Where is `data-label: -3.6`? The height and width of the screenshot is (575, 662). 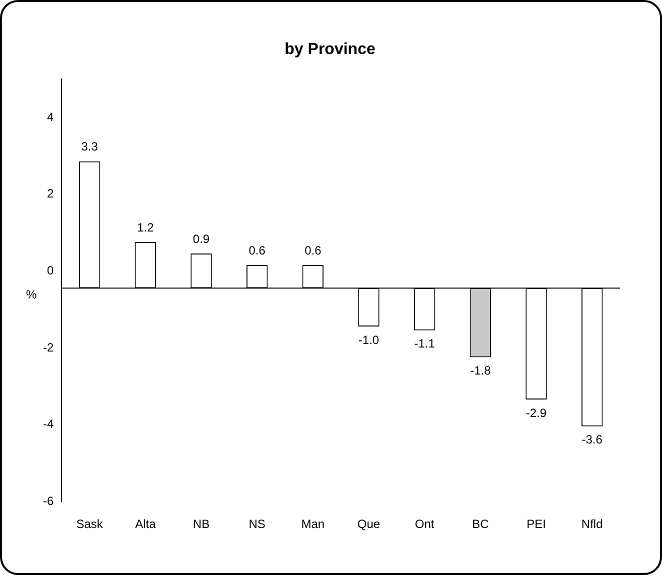 data-label: -3.6 is located at coordinates (592, 439).